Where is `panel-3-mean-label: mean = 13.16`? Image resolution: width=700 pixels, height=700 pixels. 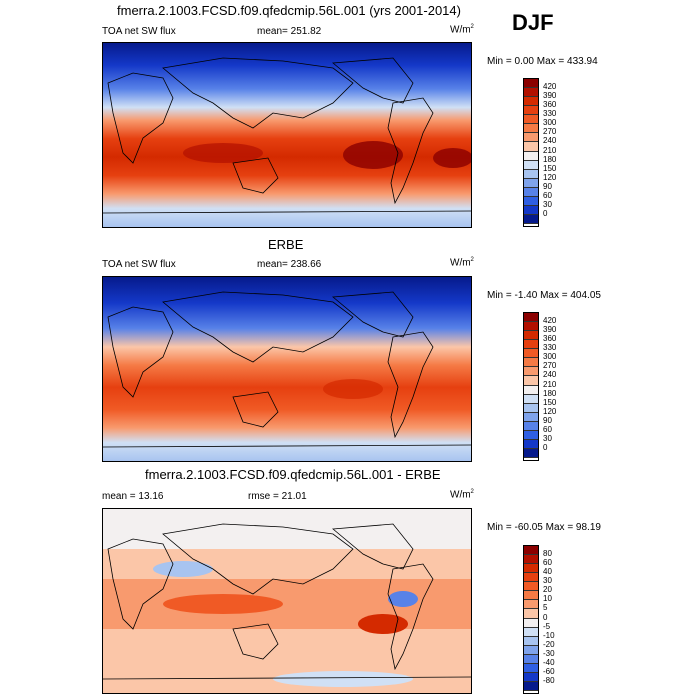
panel-3-mean-label: mean = 13.16 is located at coordinates (133, 496).